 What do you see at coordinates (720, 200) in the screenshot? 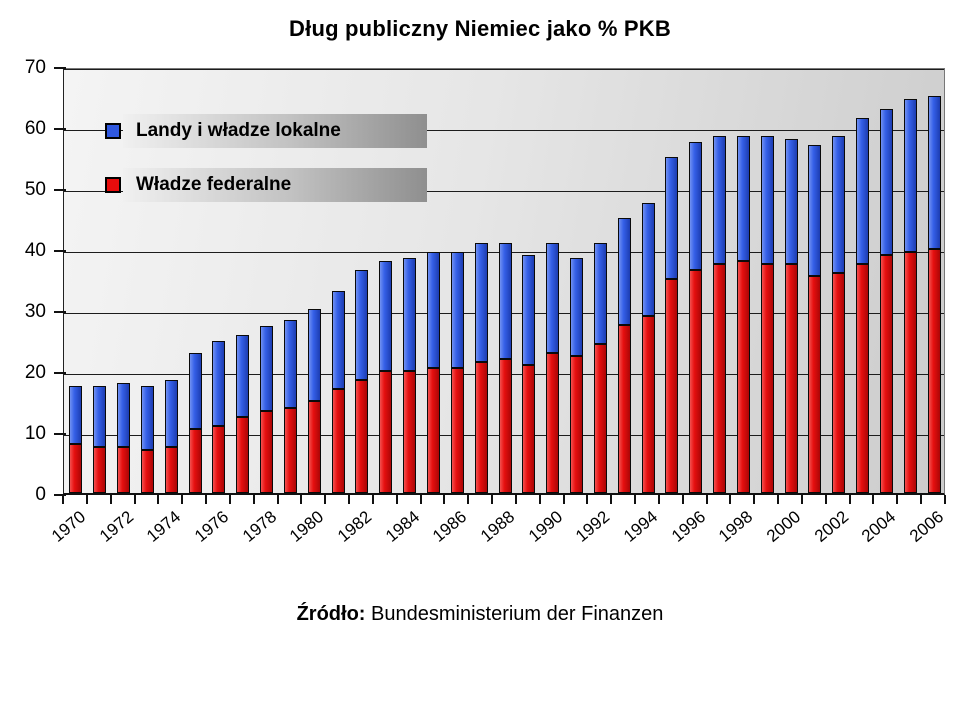
I see `bar-segment-landy-1997` at bounding box center [720, 200].